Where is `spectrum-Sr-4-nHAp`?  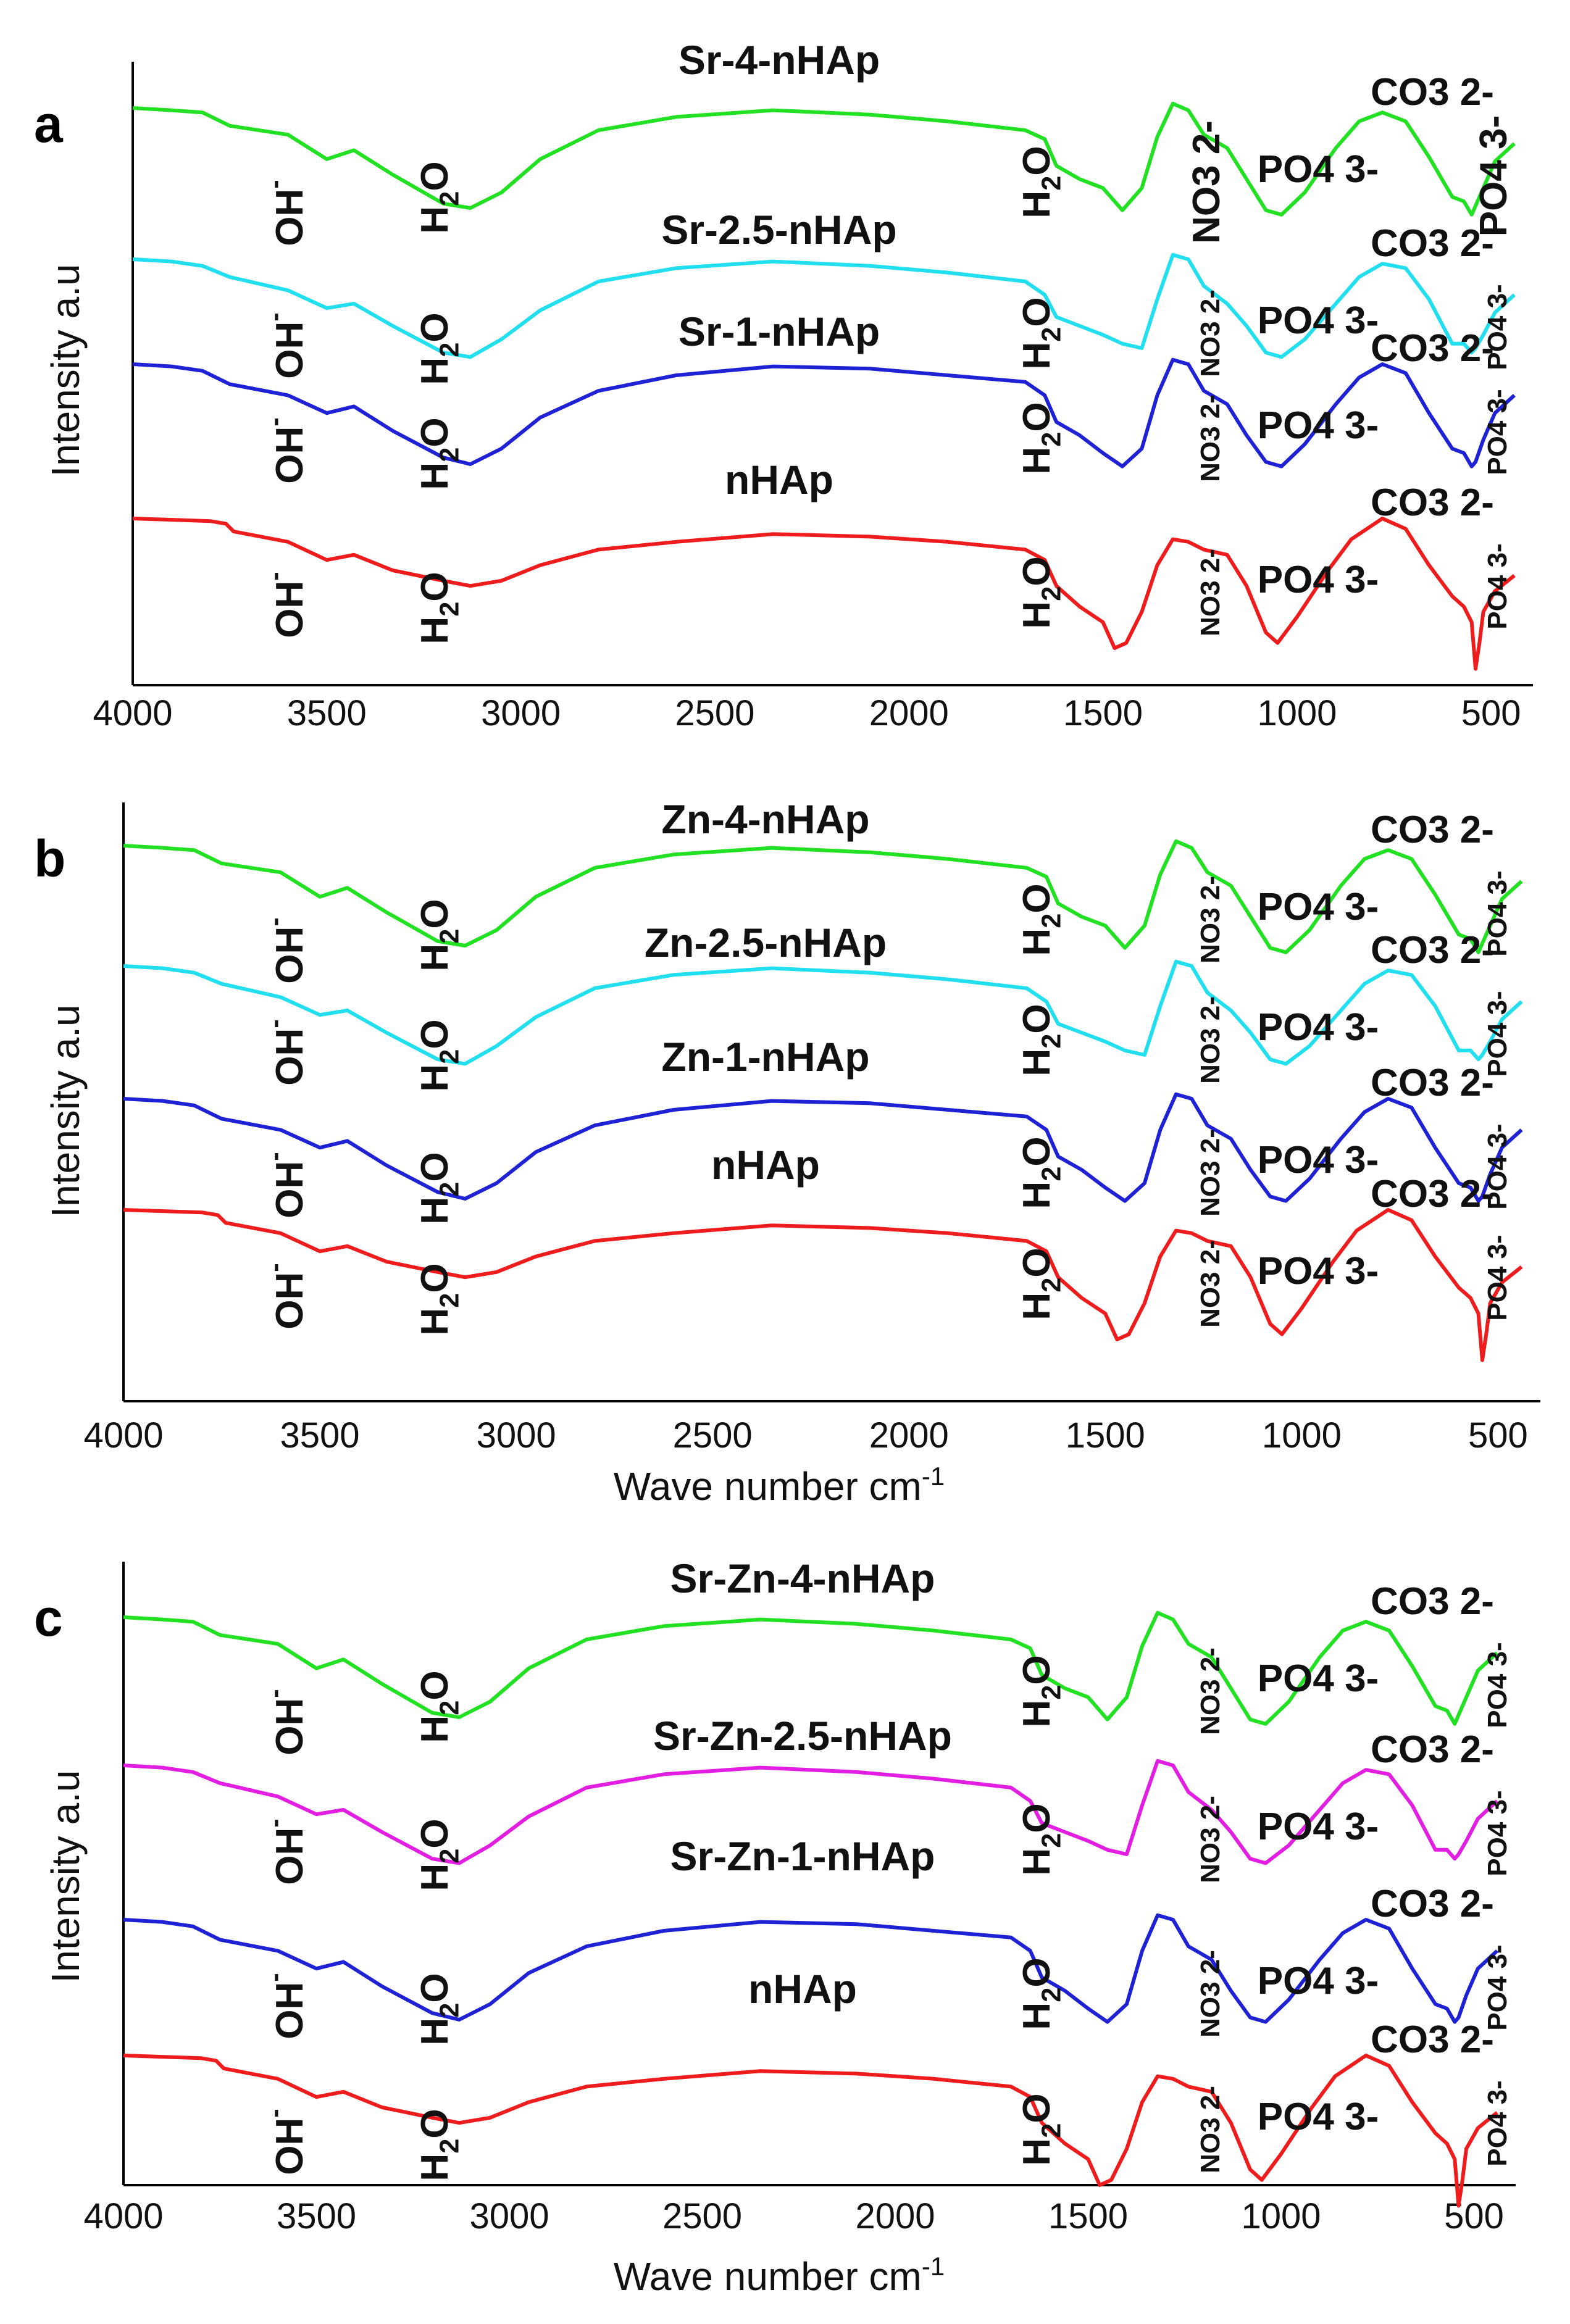 spectrum-Sr-4-nHAp is located at coordinates (824, 159).